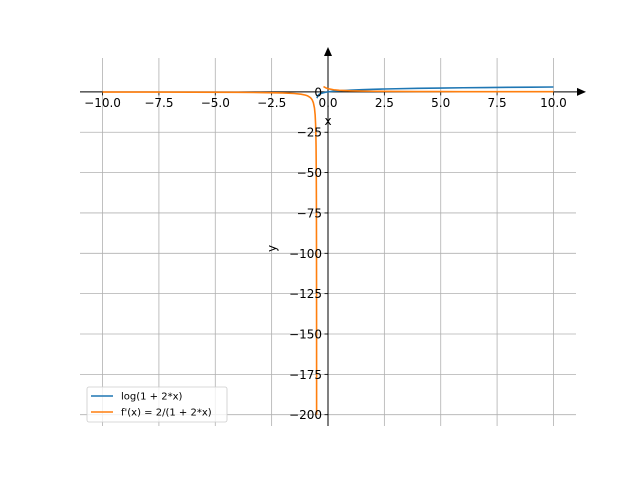 The width and height of the screenshot is (640, 485). What do you see at coordinates (166, 413) in the screenshot?
I see `legend-entry-2: f'(x) = 2/(1 + 2*x)` at bounding box center [166, 413].